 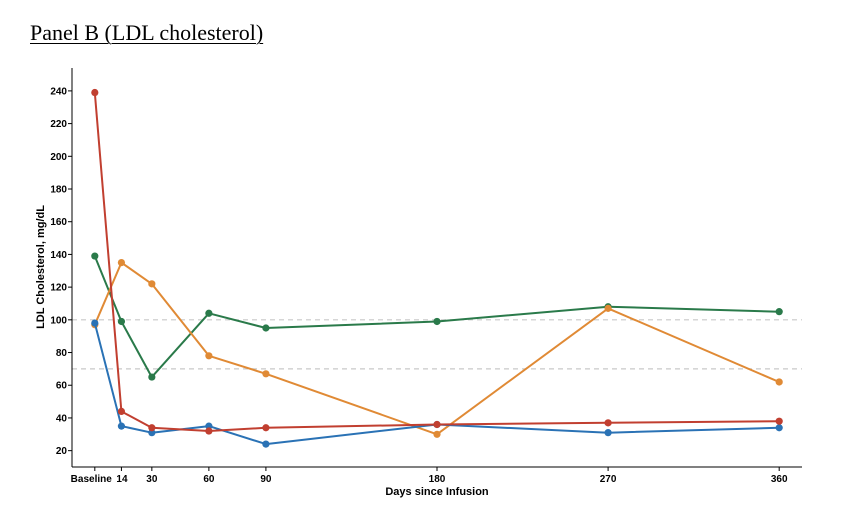 I want to click on y-tick-label: 220, so click(x=58, y=124).